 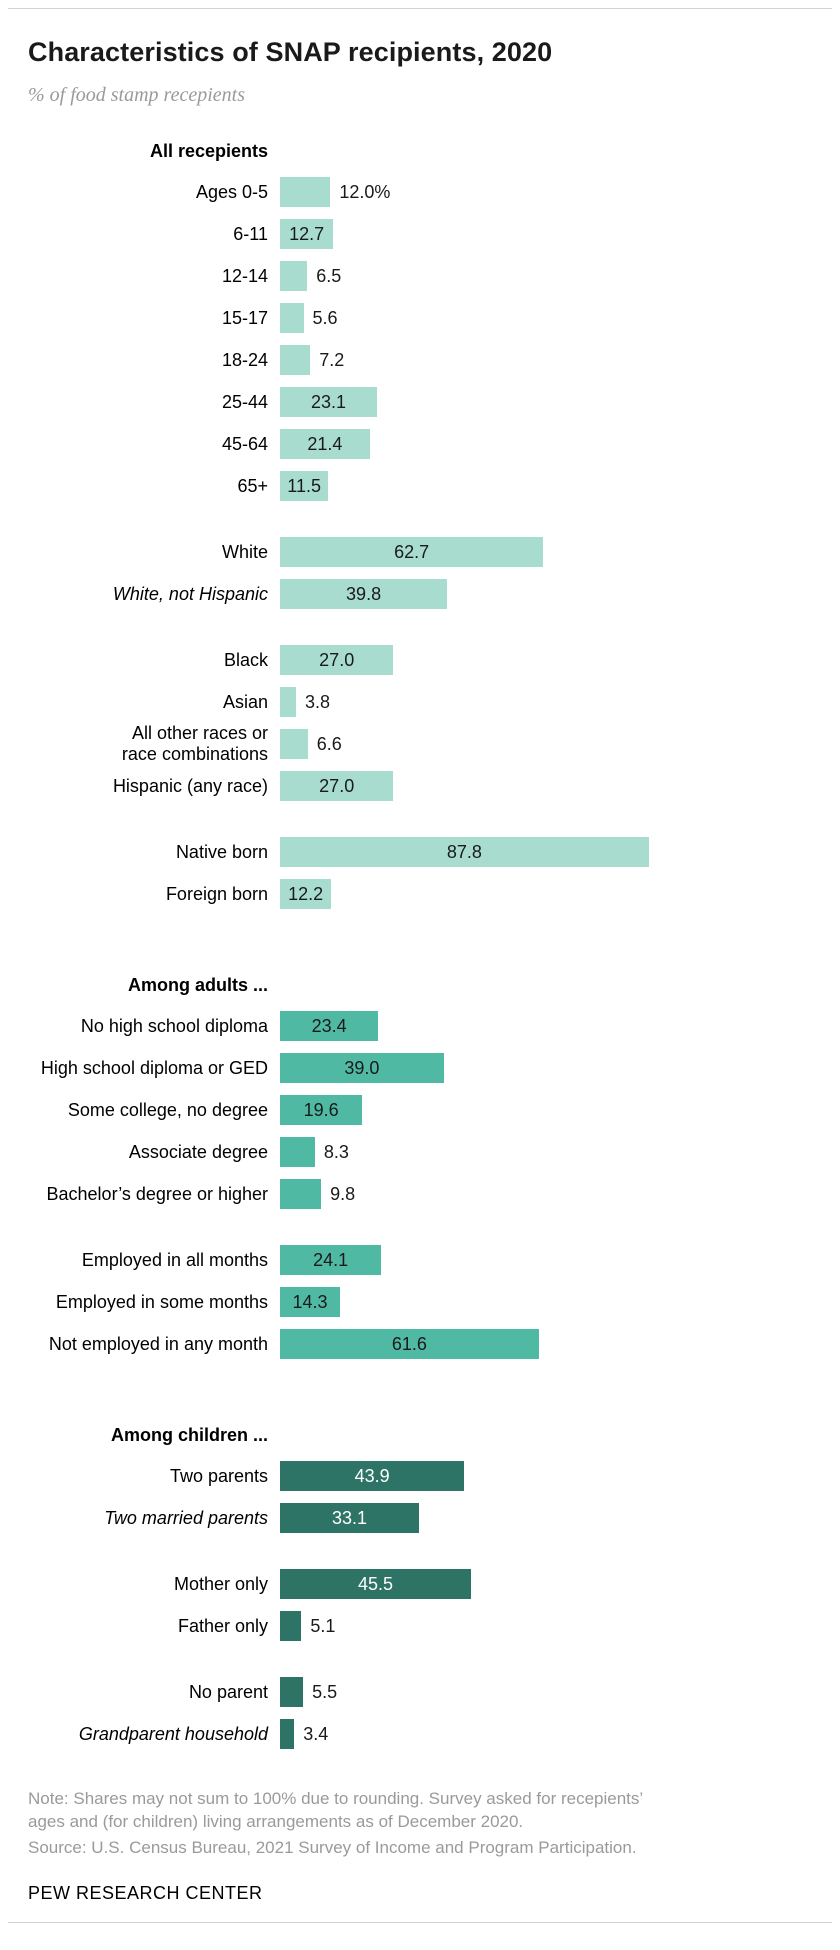 What do you see at coordinates (420, 8) in the screenshot?
I see `top-divider` at bounding box center [420, 8].